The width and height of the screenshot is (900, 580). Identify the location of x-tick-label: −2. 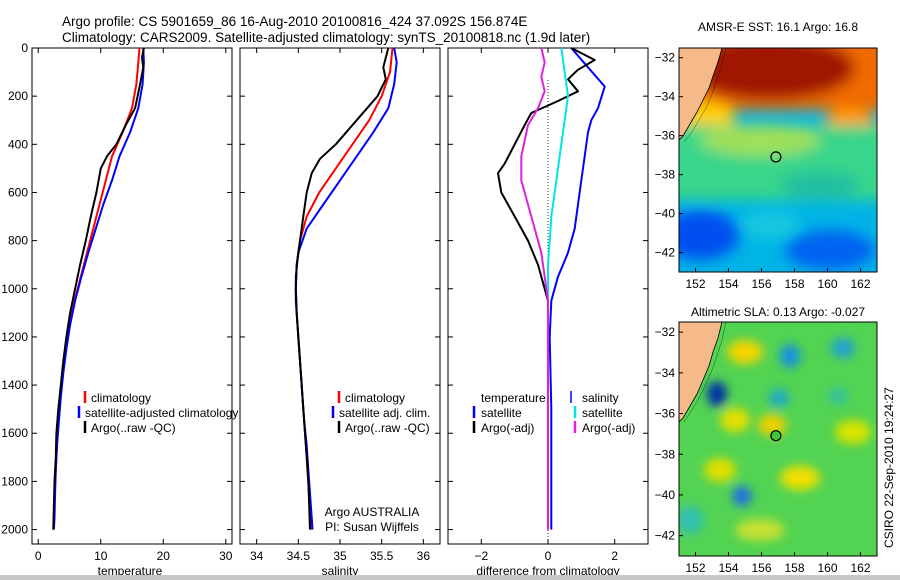
(481, 556).